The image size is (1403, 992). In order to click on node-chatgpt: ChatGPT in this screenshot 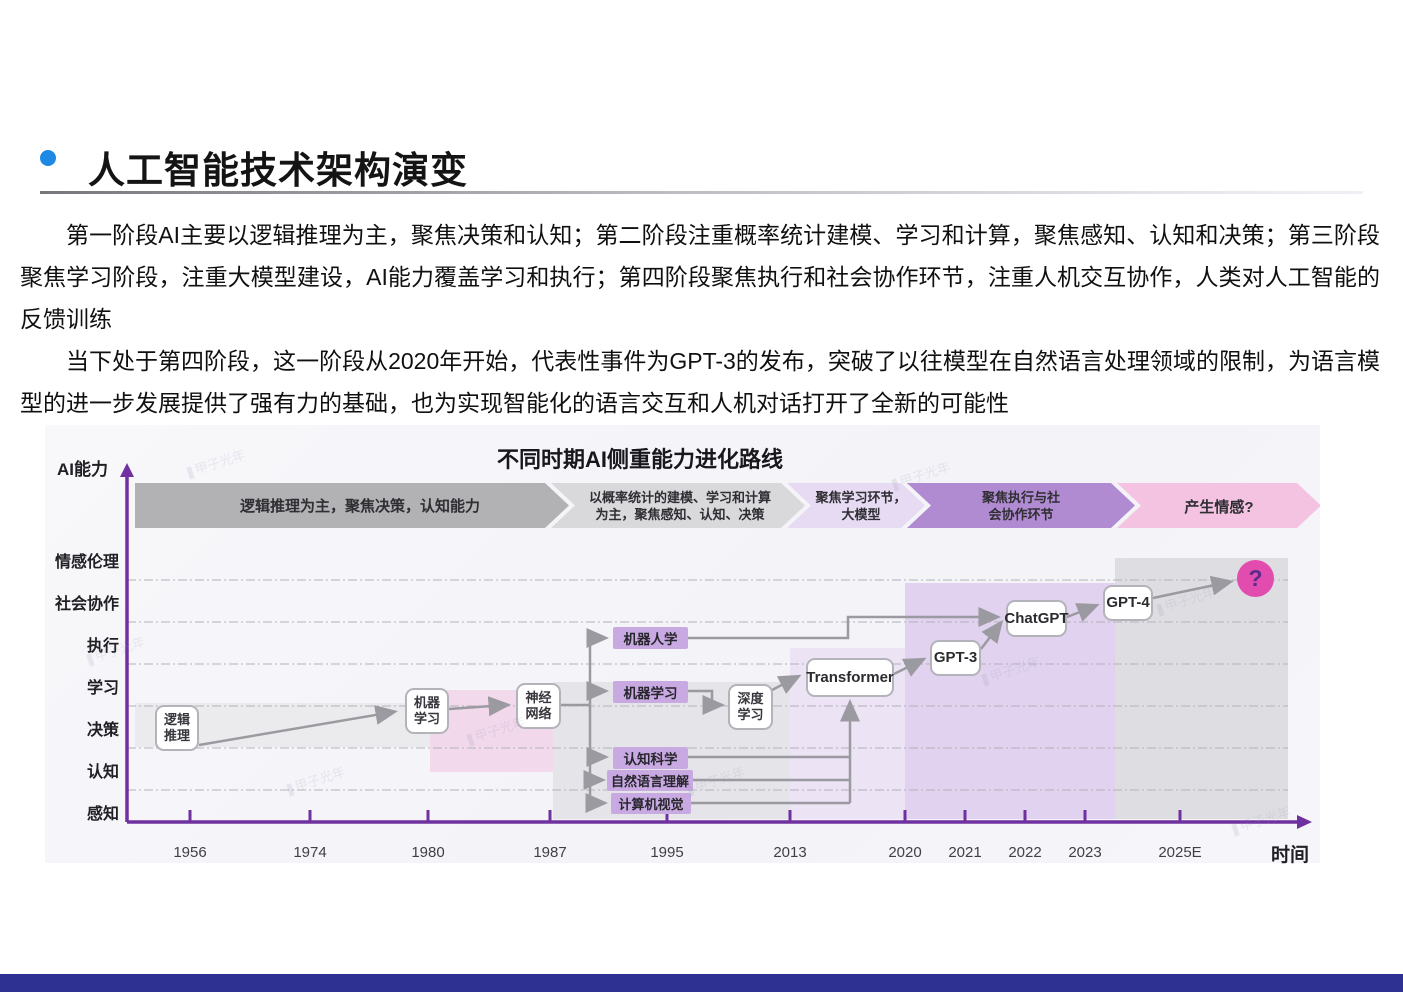, I will do `click(1036, 618)`.